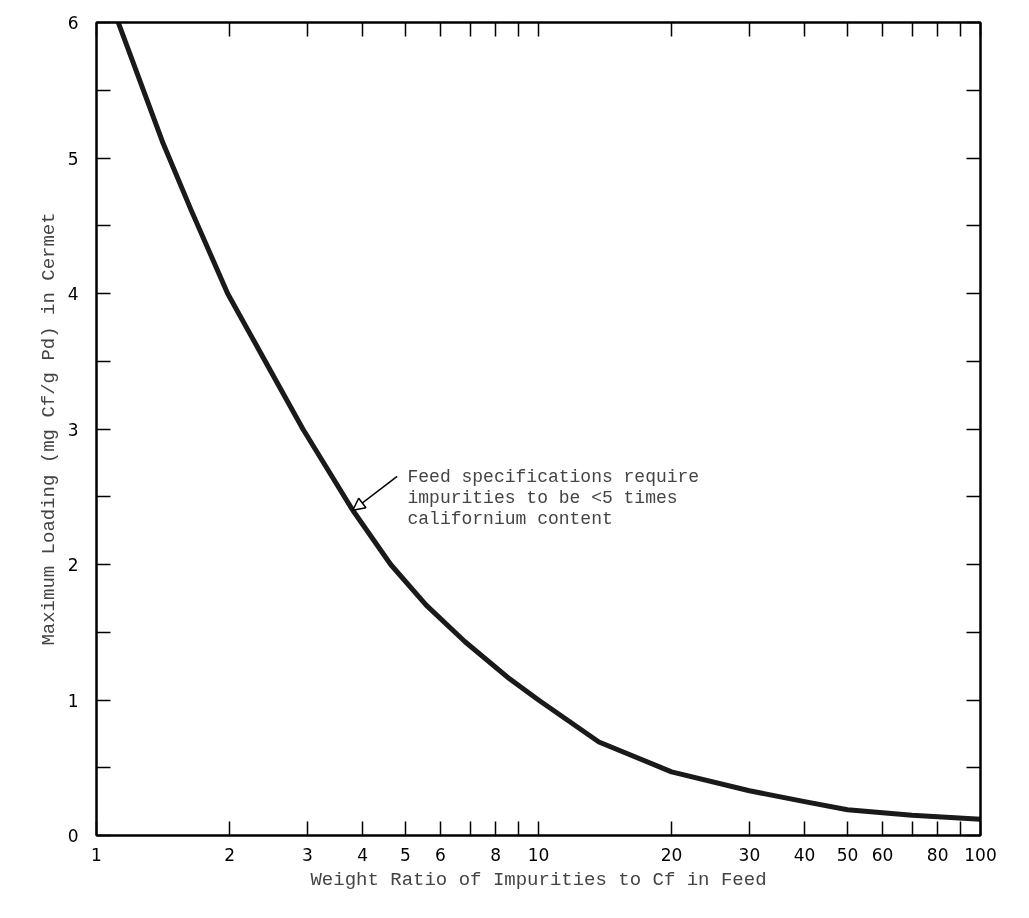 This screenshot has height=918, width=1029. What do you see at coordinates (847, 854) in the screenshot?
I see `x-tick-label: 50` at bounding box center [847, 854].